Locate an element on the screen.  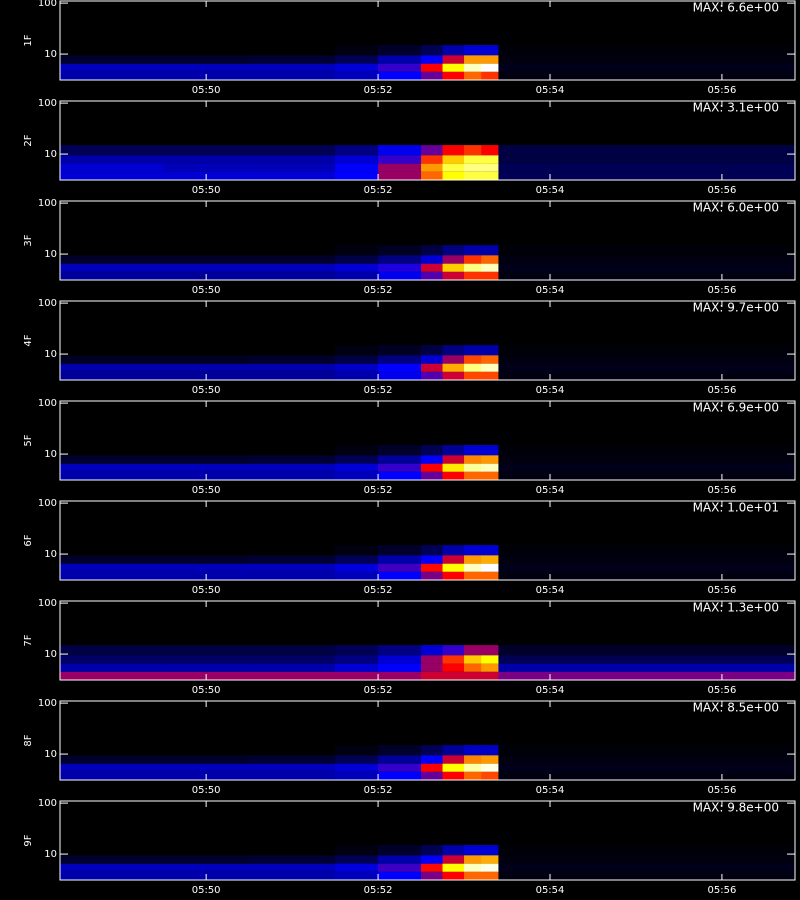
max-annotation: MAX: 1.0e+01 is located at coordinates (736, 508).